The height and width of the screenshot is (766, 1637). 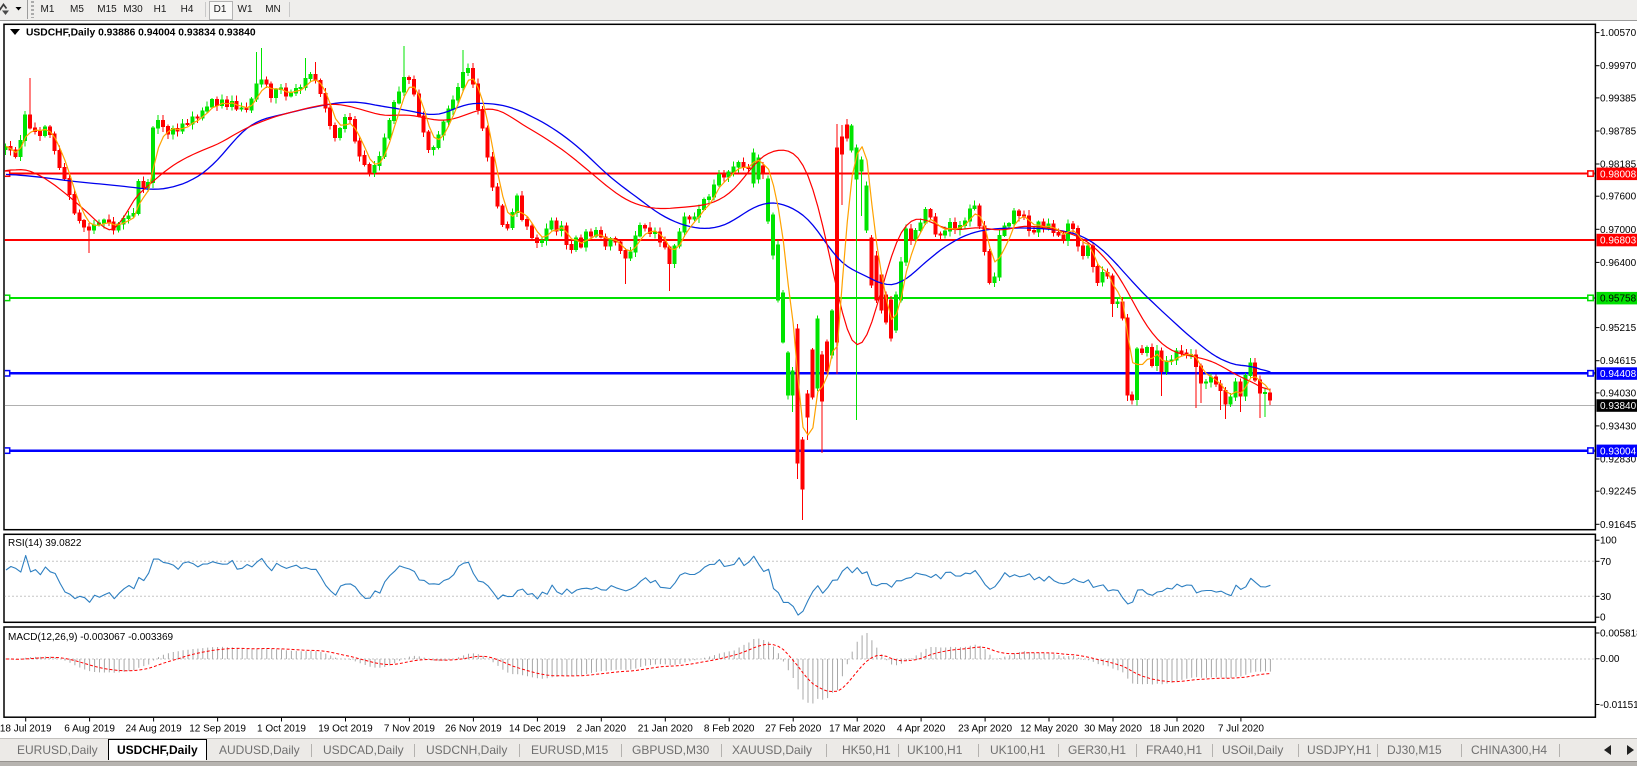 What do you see at coordinates (1610, 659) in the screenshot?
I see `svg-text: 0.00` at bounding box center [1610, 659].